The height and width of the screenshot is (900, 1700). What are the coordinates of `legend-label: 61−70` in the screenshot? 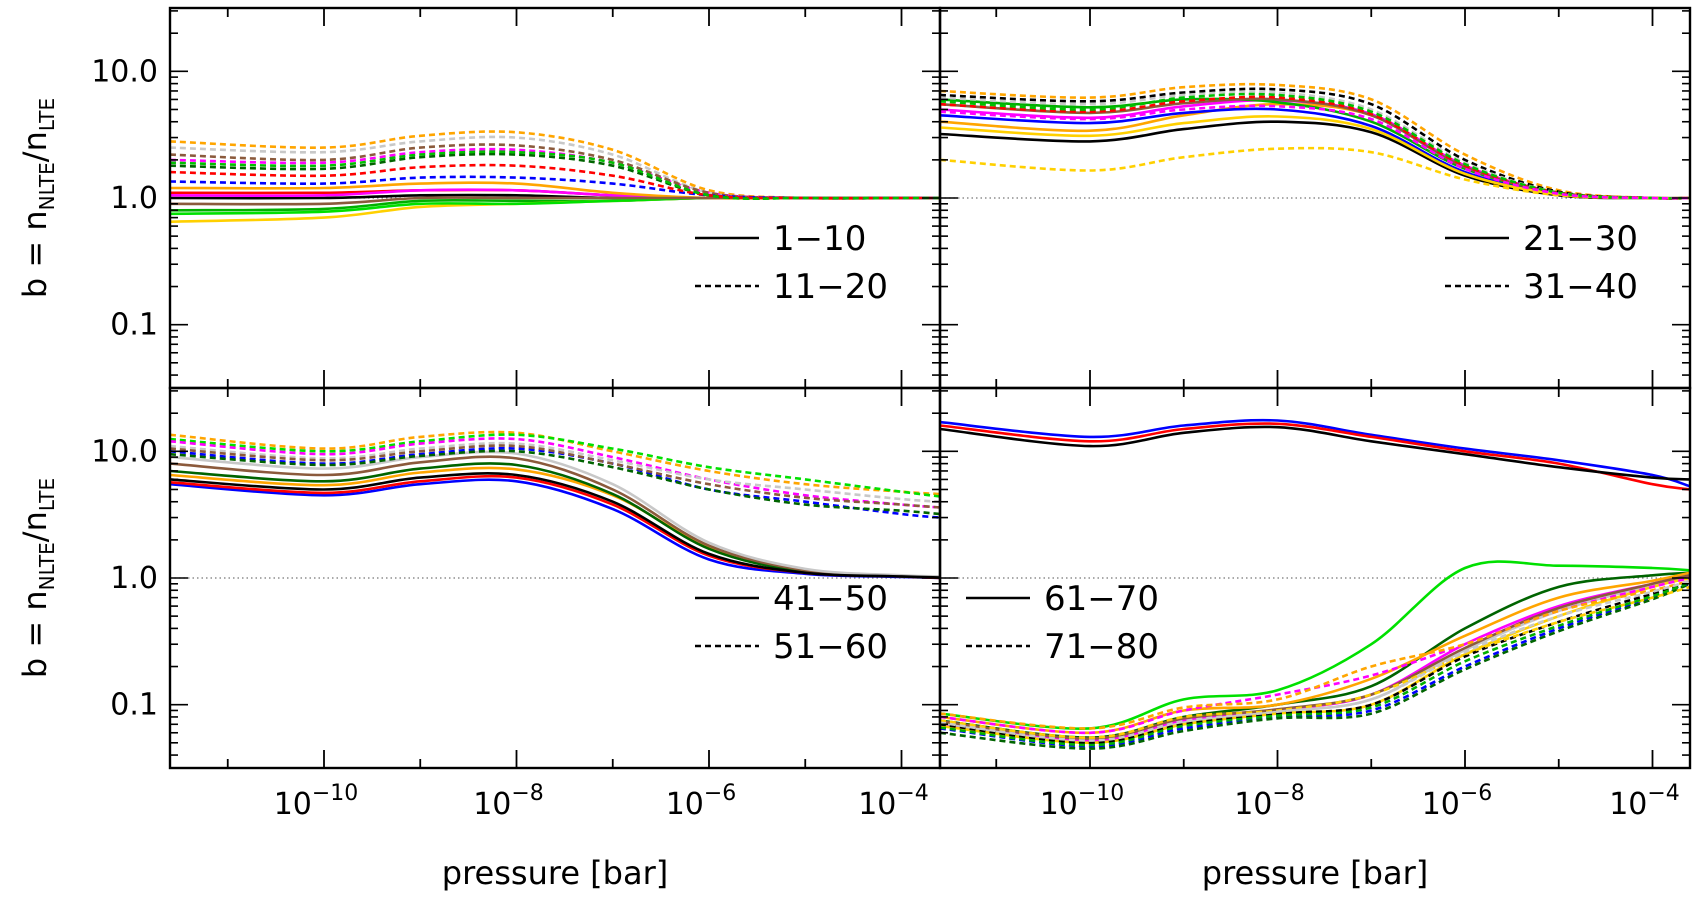 It's located at (1101, 599).